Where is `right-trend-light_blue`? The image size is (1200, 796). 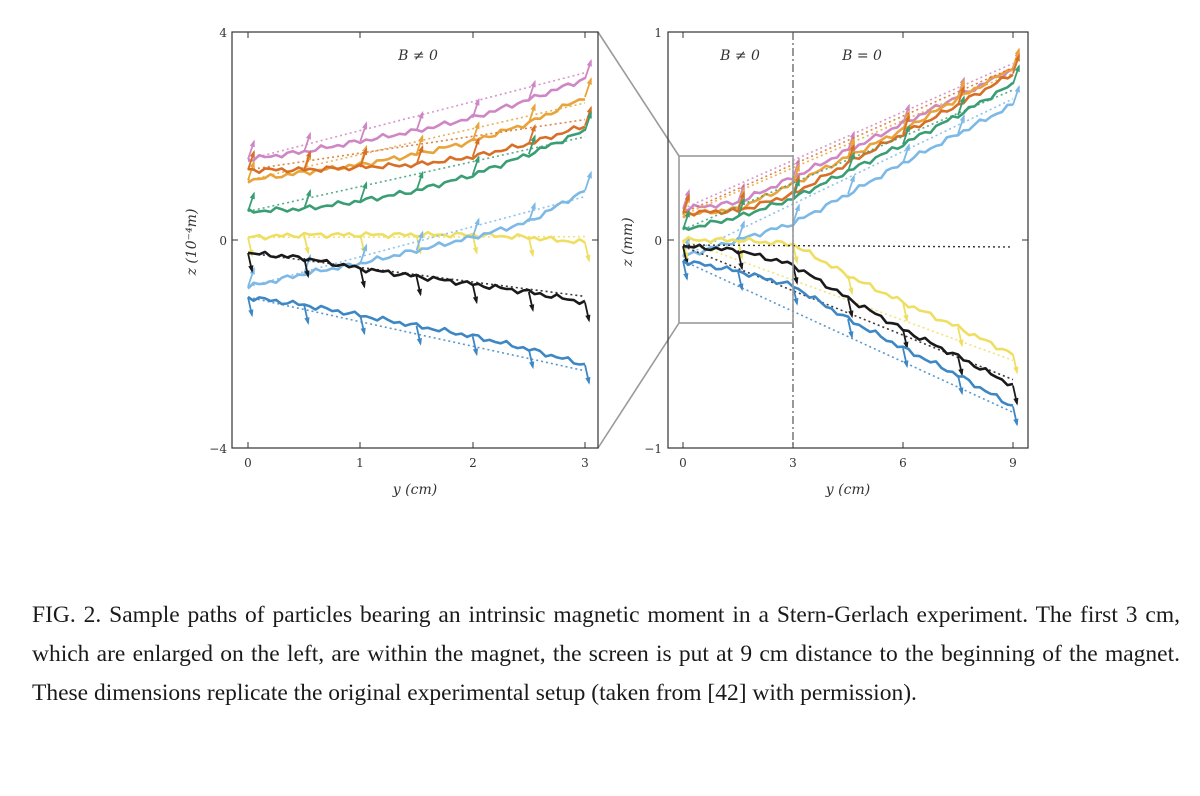
right-trend-light_blue is located at coordinates (848, 178).